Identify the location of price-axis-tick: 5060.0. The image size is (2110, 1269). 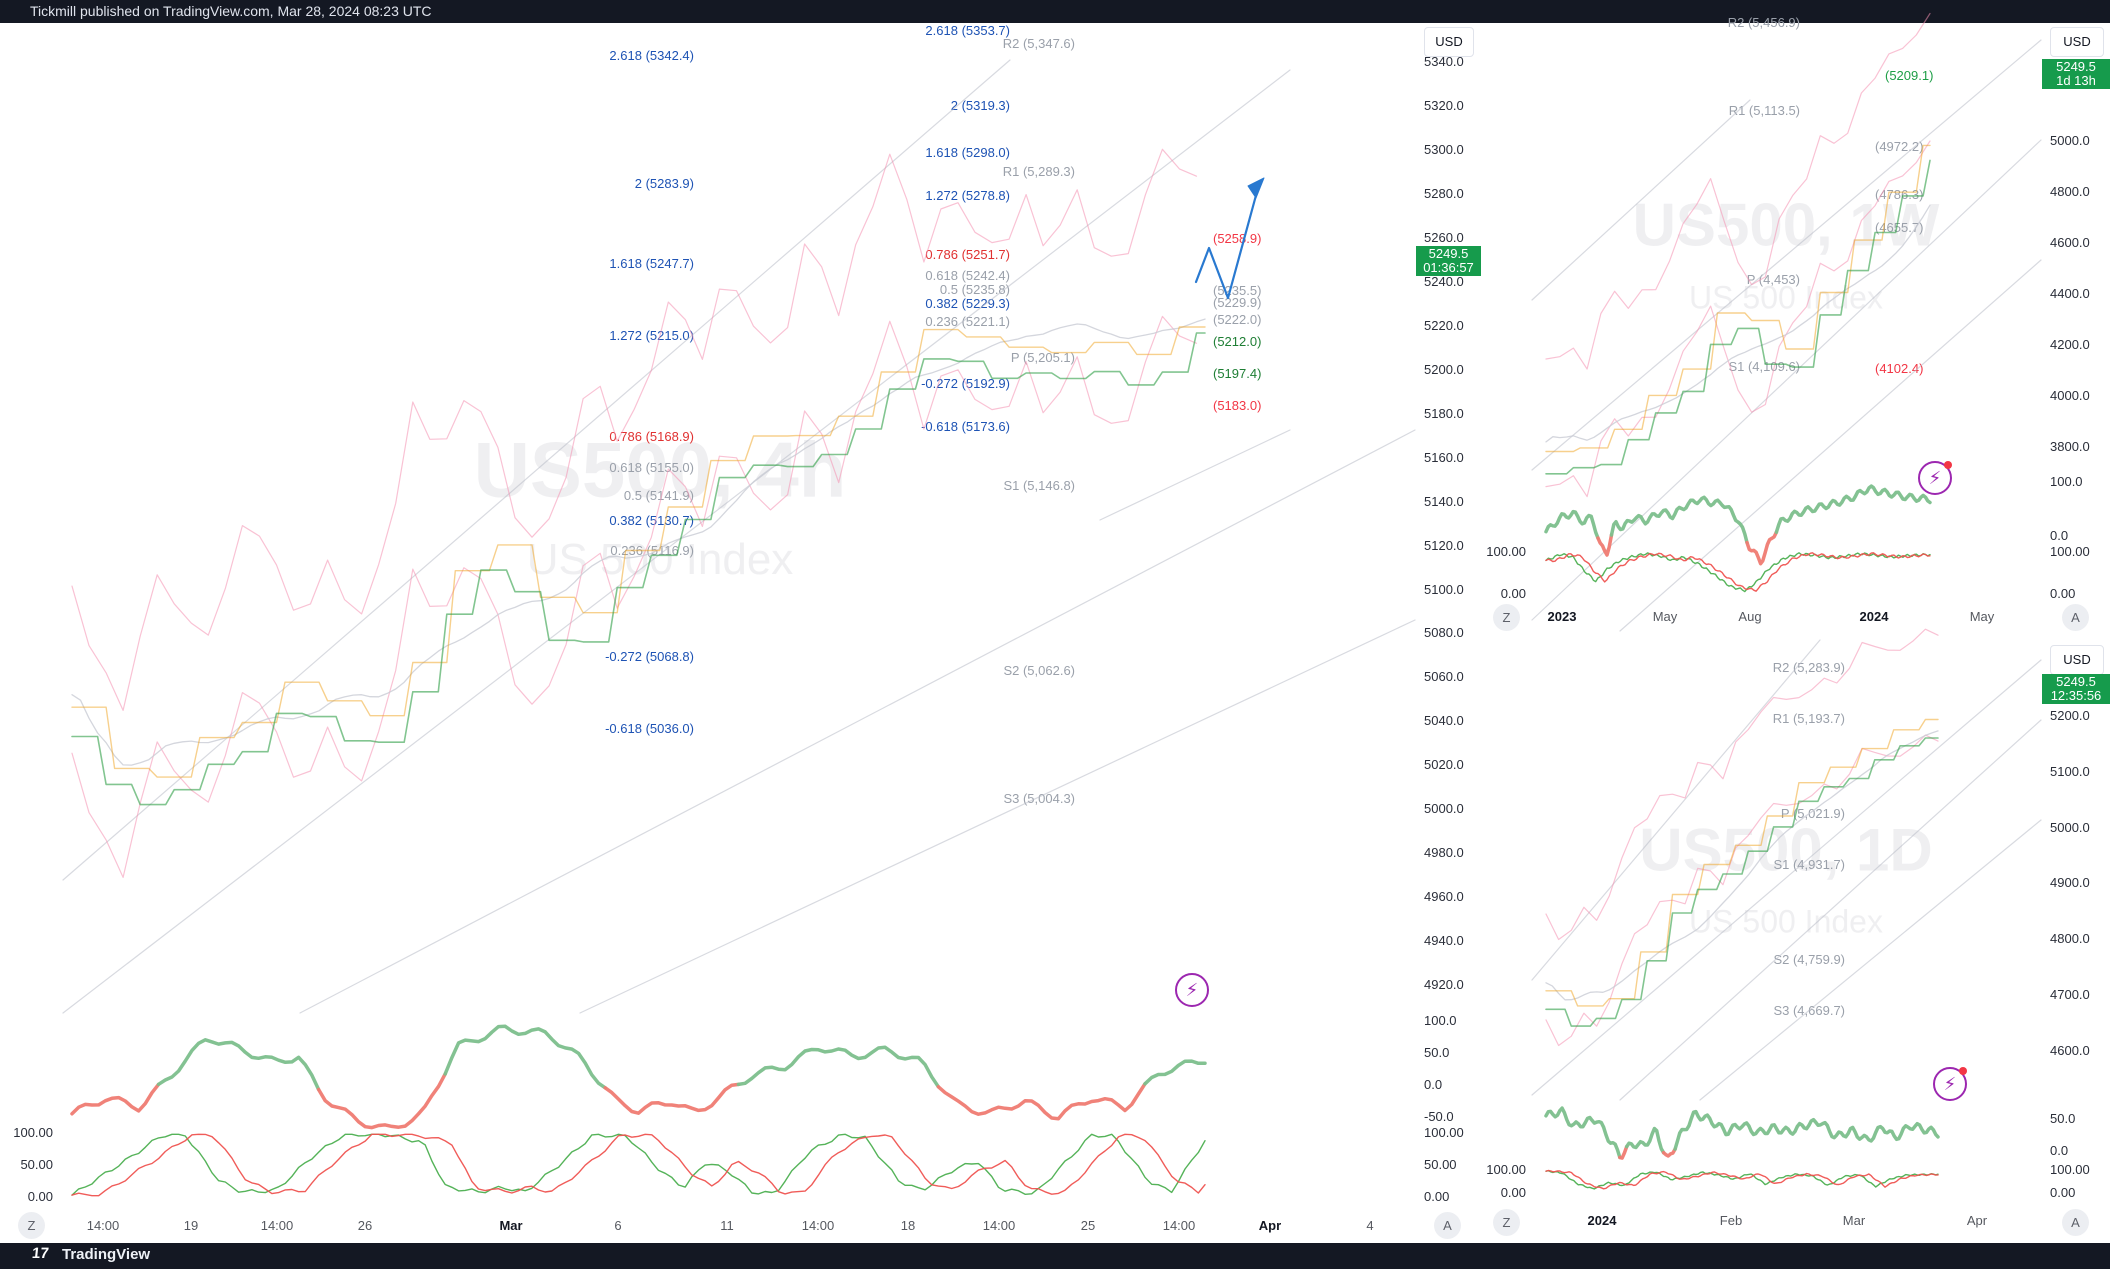
(1444, 677).